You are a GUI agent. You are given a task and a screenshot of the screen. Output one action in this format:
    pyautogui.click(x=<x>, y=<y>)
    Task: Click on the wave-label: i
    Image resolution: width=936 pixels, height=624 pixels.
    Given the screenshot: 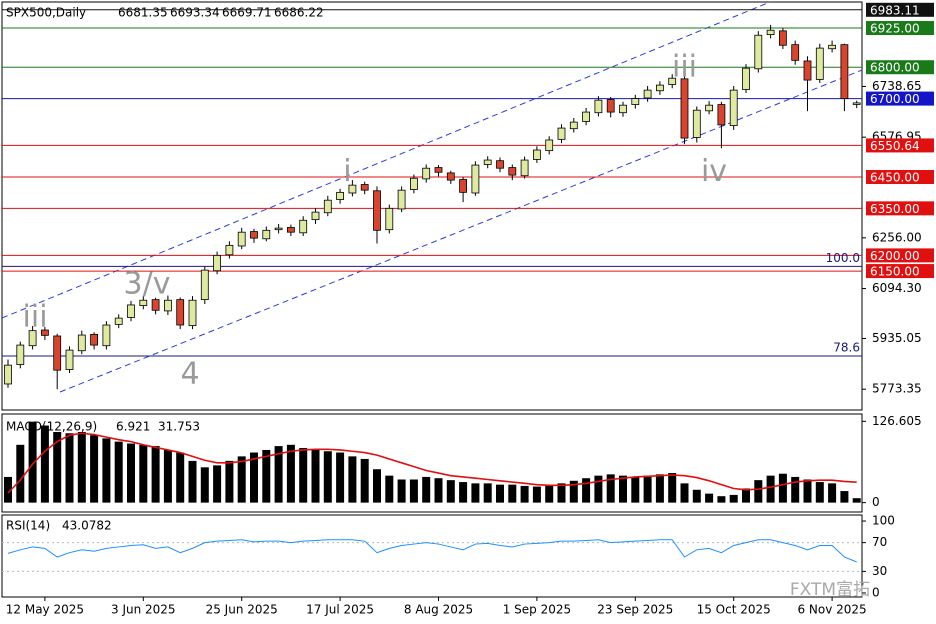 What is the action you would take?
    pyautogui.click(x=347, y=171)
    